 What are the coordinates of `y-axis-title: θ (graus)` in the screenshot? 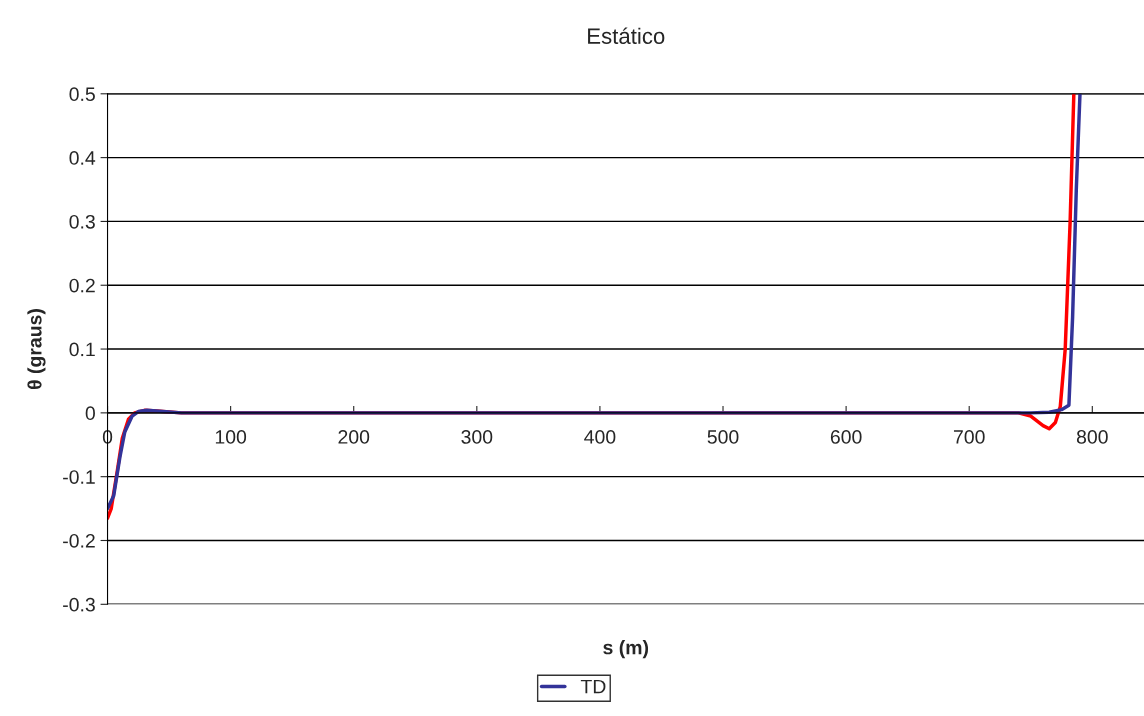 It's located at (36, 349).